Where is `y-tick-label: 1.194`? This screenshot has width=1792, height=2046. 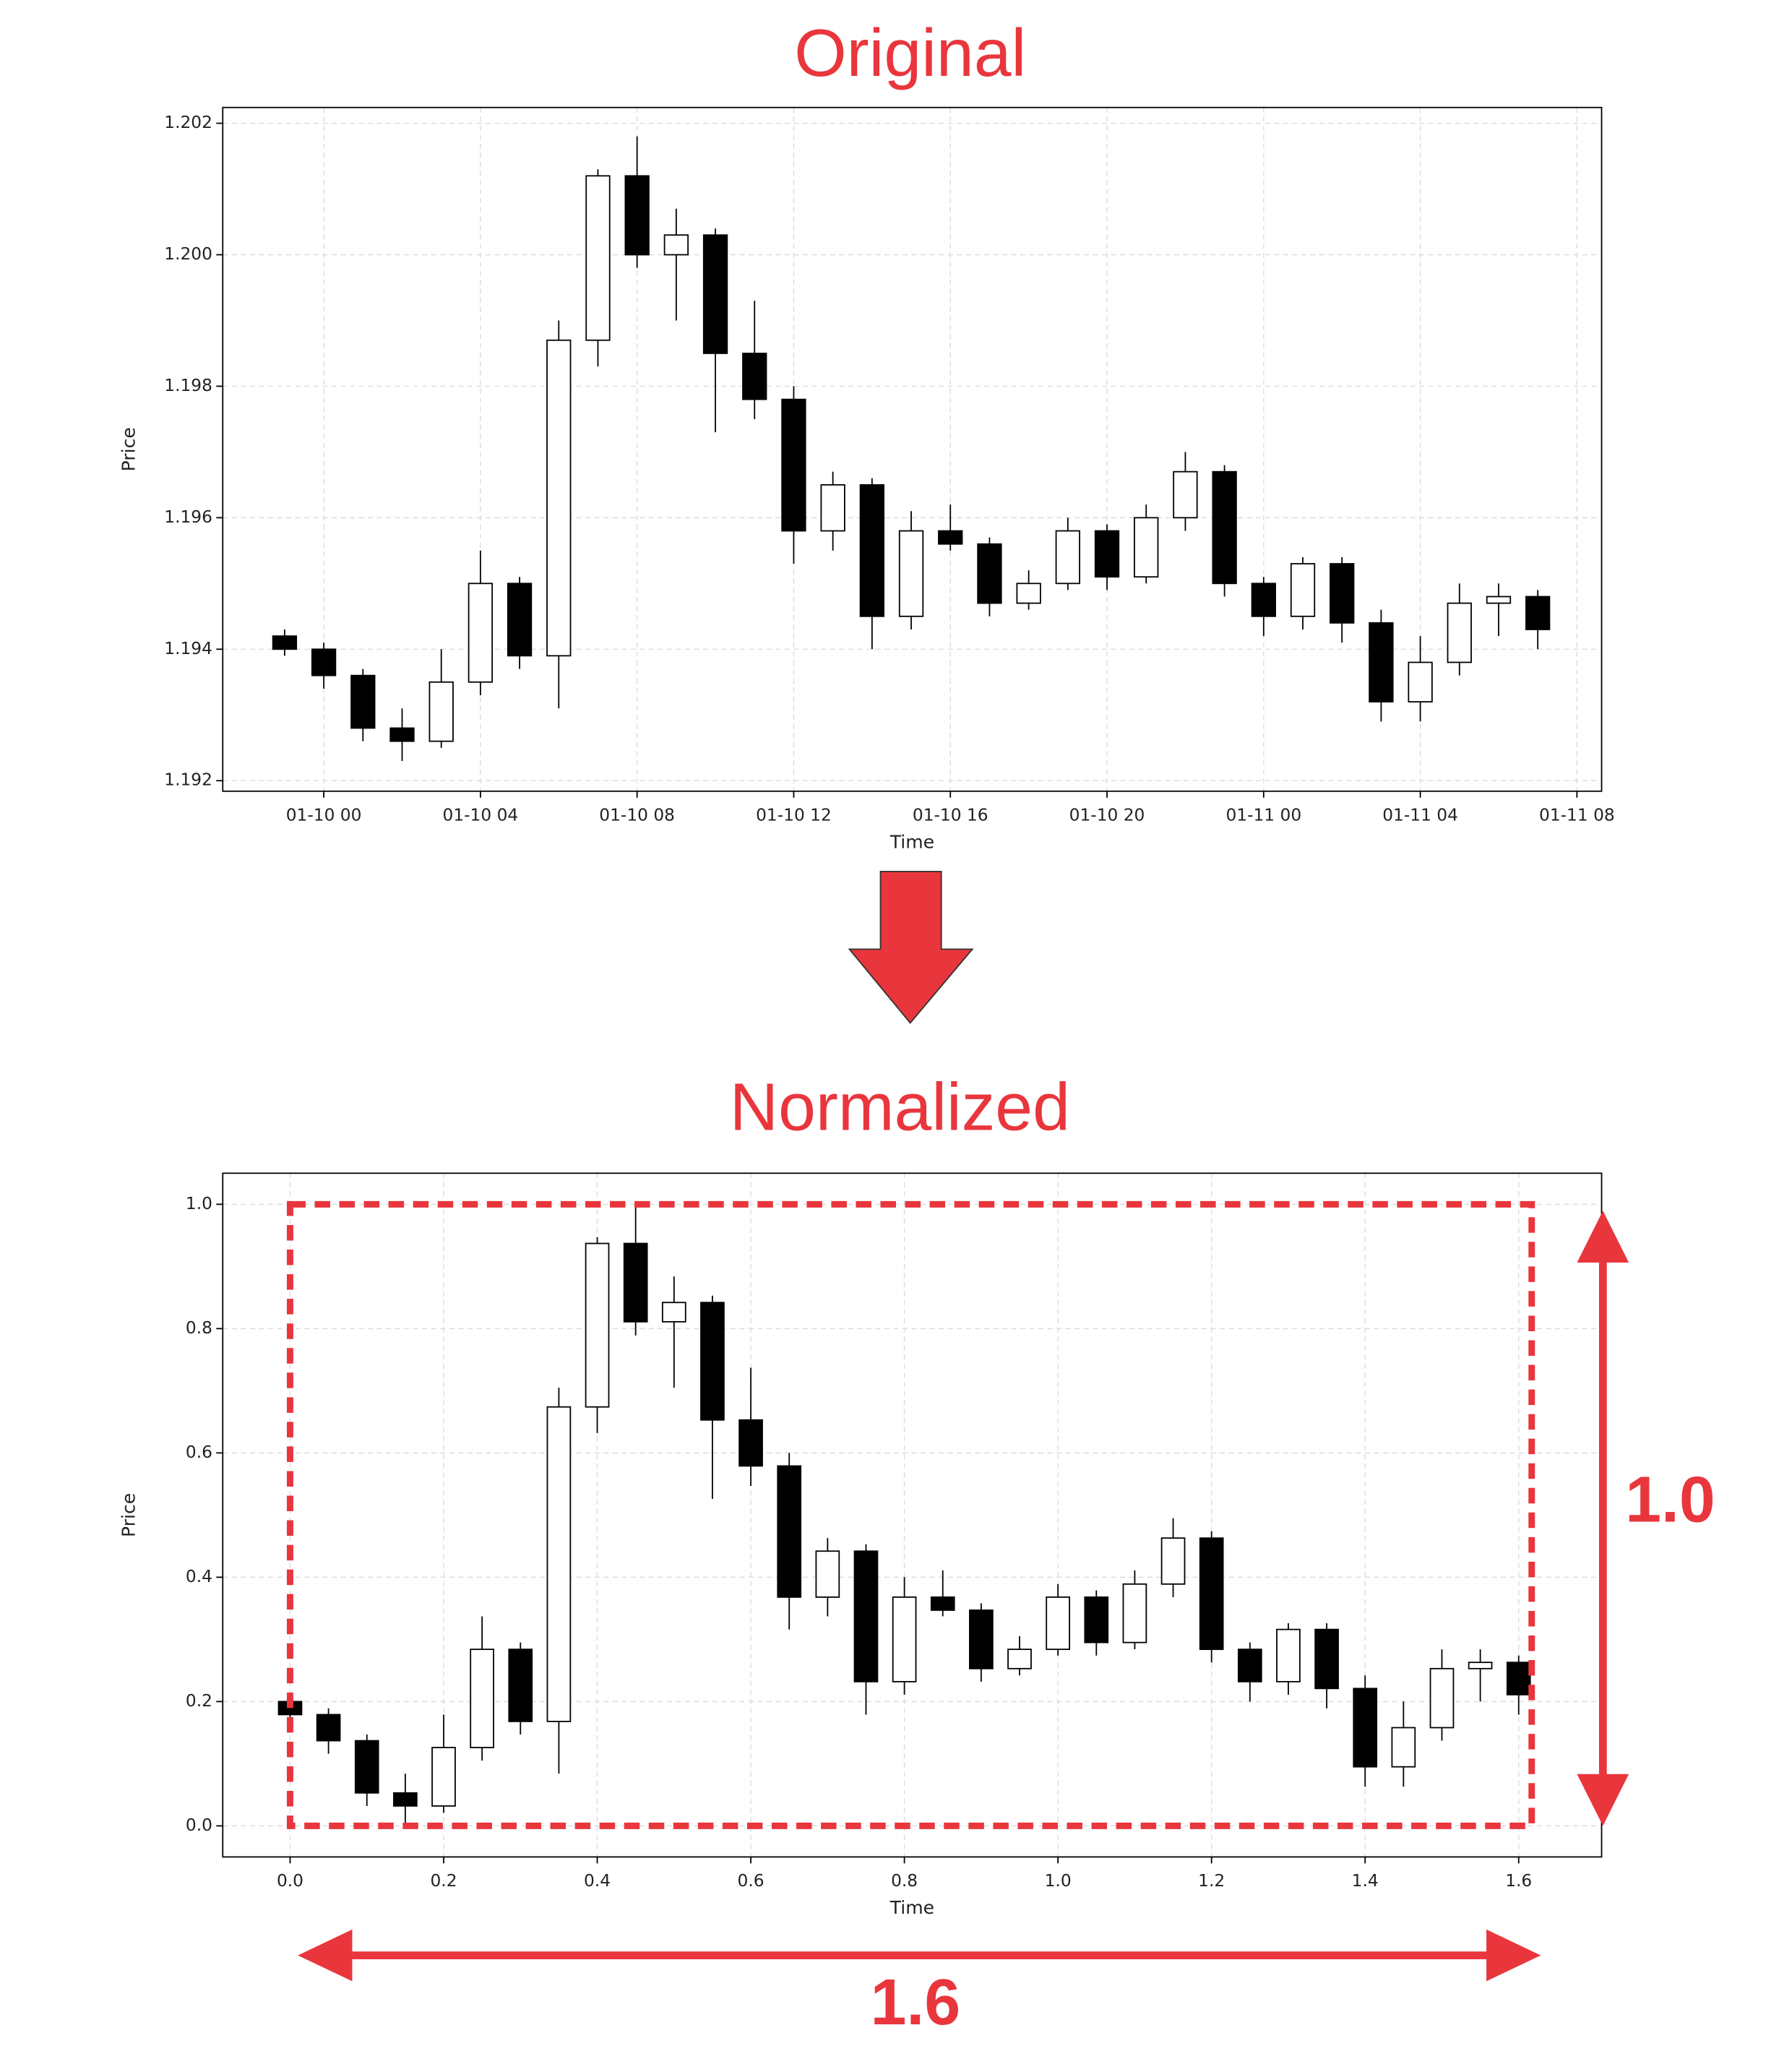 y-tick-label: 1.194 is located at coordinates (188, 648).